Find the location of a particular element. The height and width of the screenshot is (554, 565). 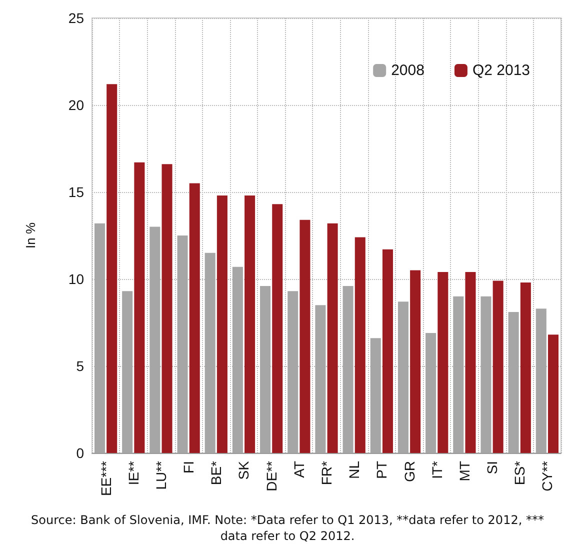

x-tick-label: CY** is located at coordinates (547, 476).